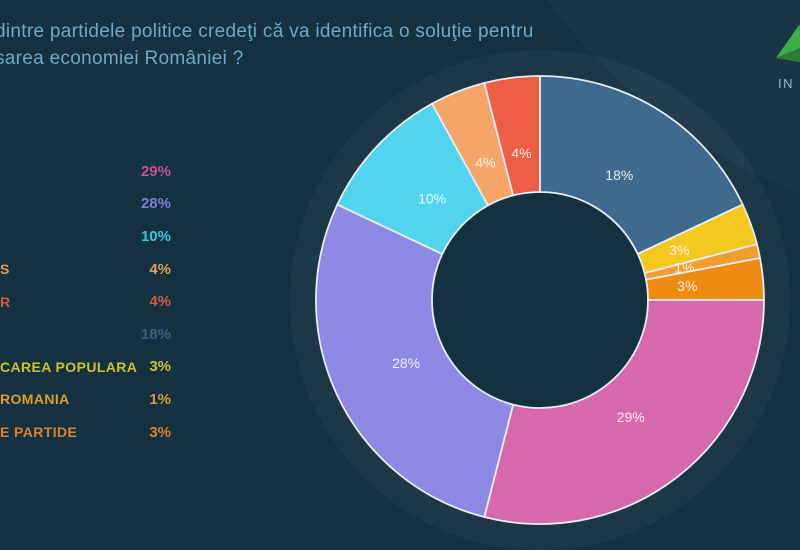 This screenshot has width=800, height=550. Describe the element at coordinates (85, 269) in the screenshot. I see `legend-row: S 4%` at that location.